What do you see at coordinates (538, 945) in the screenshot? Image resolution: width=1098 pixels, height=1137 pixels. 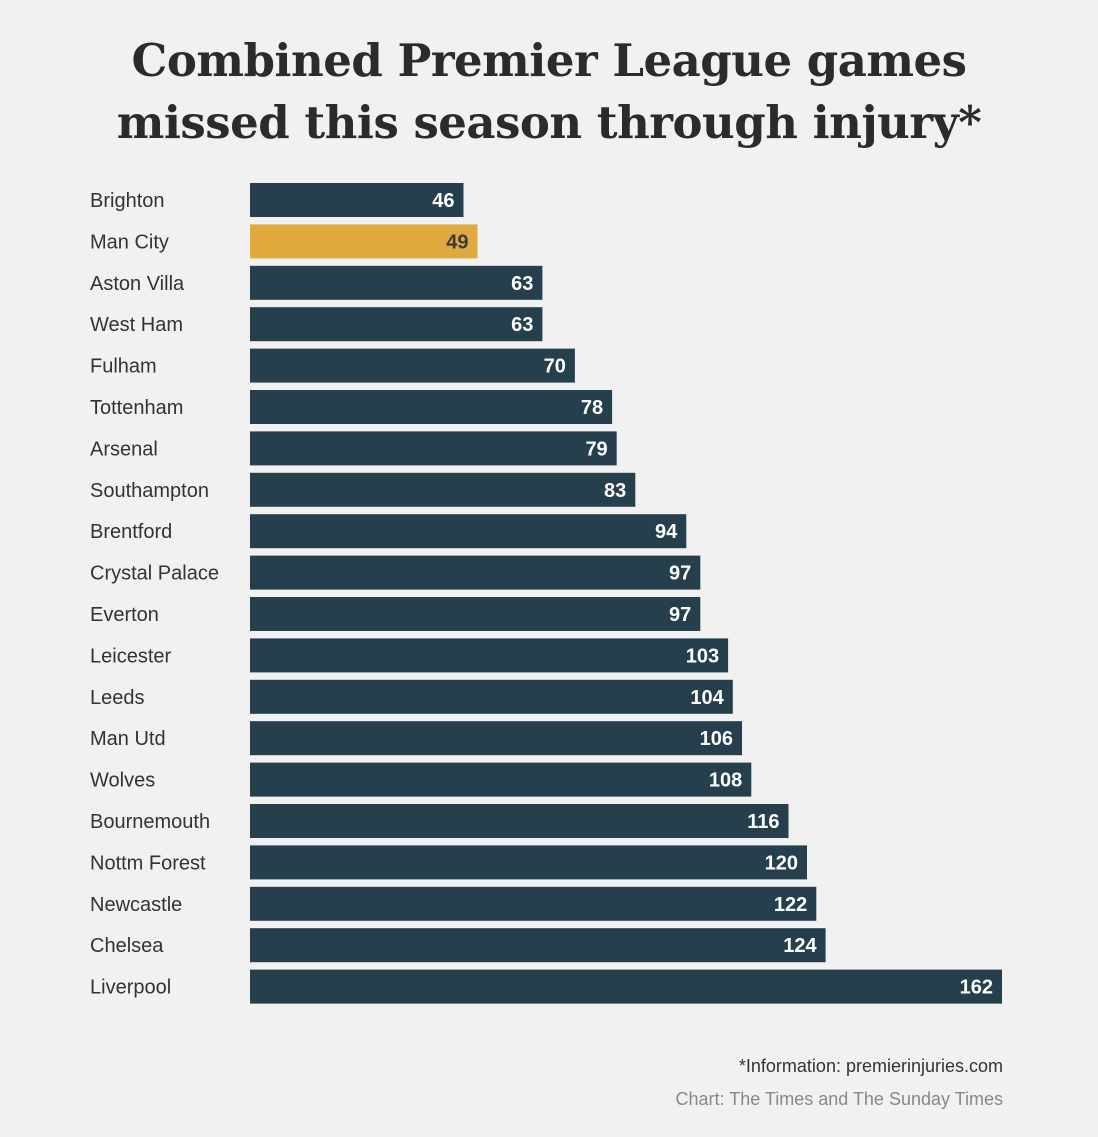 I see `bar-chelsea` at bounding box center [538, 945].